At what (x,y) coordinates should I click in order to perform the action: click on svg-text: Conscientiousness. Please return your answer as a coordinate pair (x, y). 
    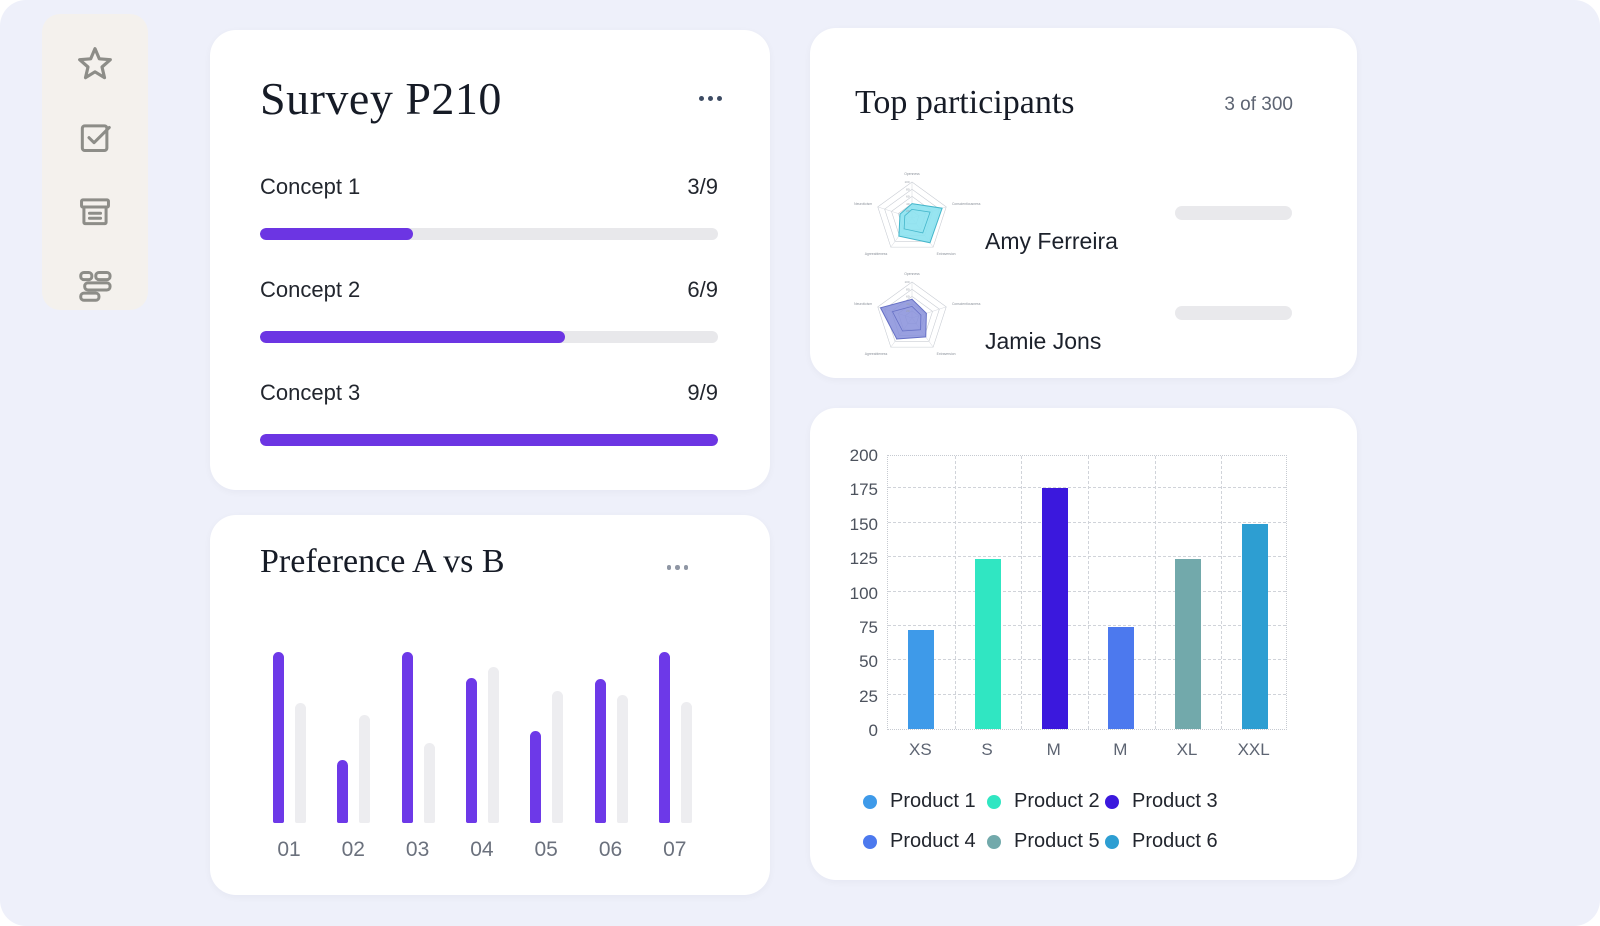
    Looking at the image, I should click on (966, 304).